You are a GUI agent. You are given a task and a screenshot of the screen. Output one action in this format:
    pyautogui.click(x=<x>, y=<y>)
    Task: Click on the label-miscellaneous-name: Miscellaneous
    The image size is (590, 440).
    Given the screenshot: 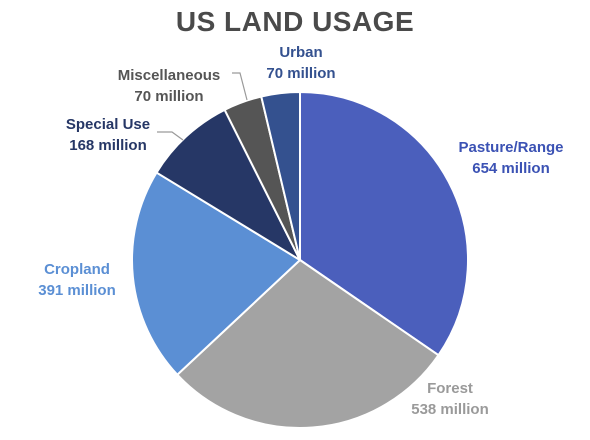 What is the action you would take?
    pyautogui.click(x=169, y=75)
    